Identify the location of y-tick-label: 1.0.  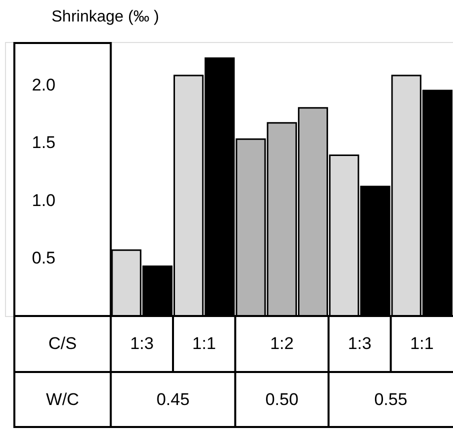
(44, 200).